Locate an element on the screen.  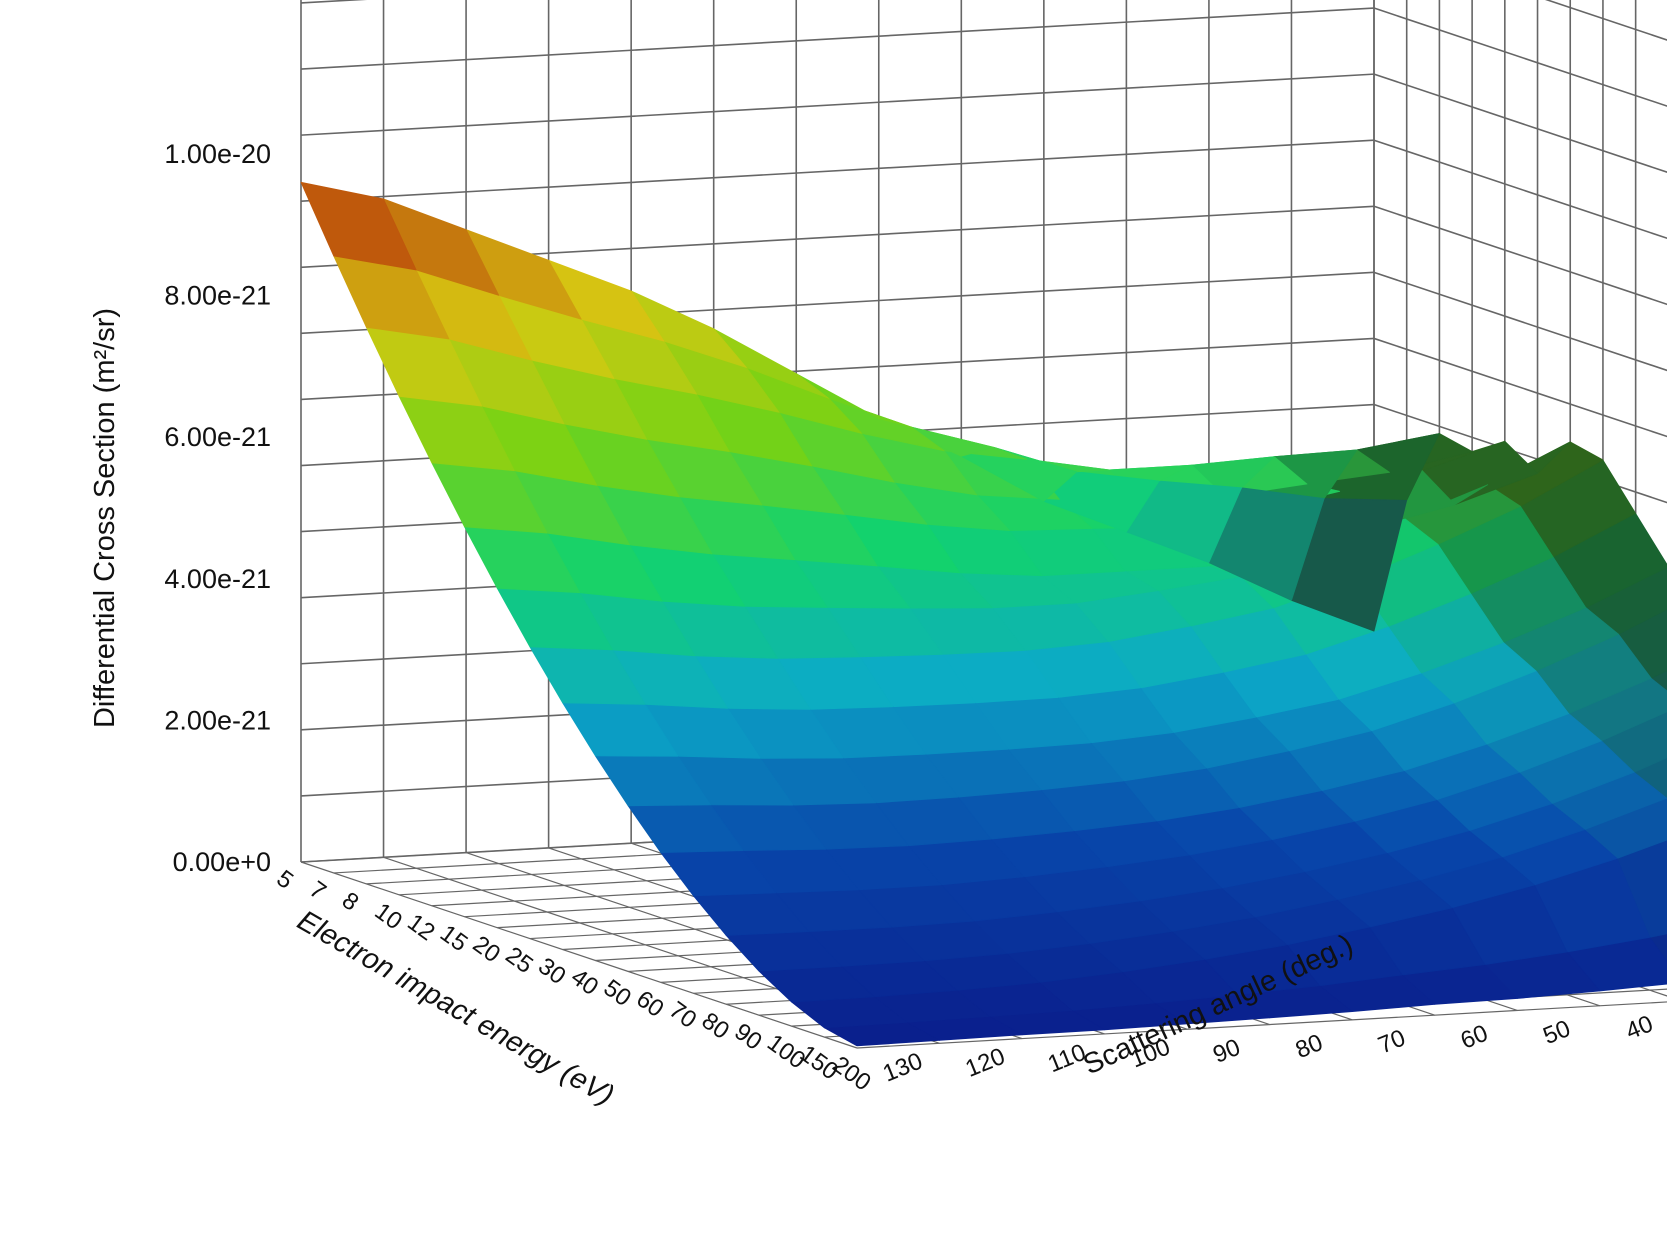
energy-tick-label: 5 is located at coordinates (284, 880).